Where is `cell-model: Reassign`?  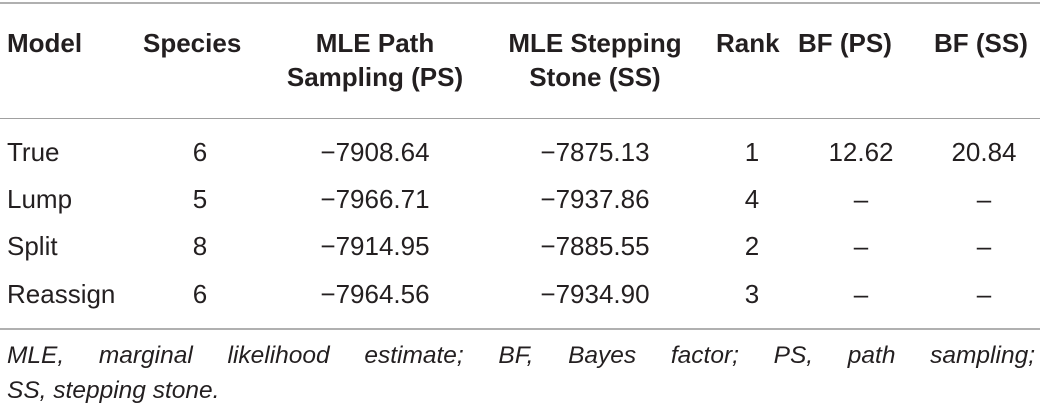
cell-model: Reassign is located at coordinates (61, 294).